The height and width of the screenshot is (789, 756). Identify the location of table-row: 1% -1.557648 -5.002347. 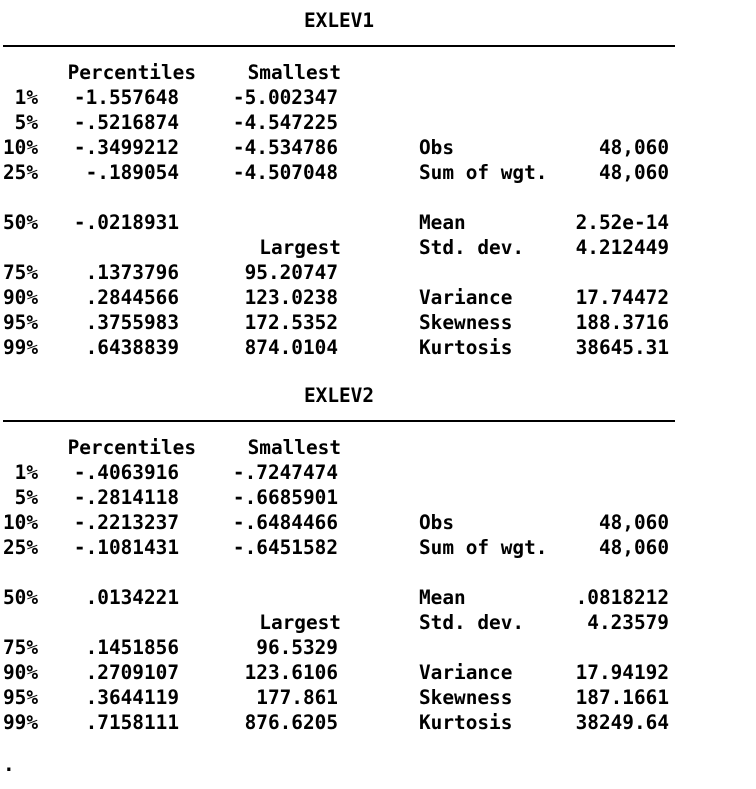
(378, 97).